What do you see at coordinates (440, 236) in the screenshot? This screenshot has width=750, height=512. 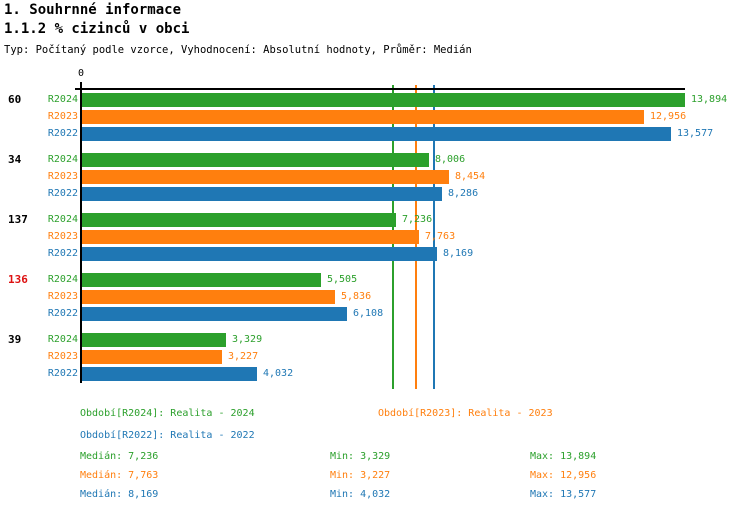 I see `bar-value-label: 7,763` at bounding box center [440, 236].